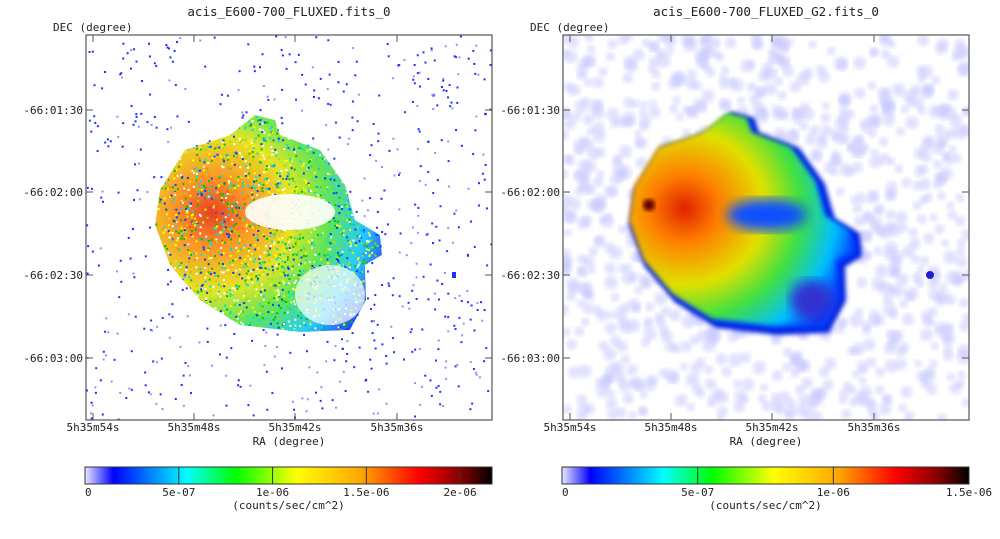  What do you see at coordinates (288, 11) in the screenshot?
I see `image-title: acis_E600-700_FLUXED.fits_0` at bounding box center [288, 11].